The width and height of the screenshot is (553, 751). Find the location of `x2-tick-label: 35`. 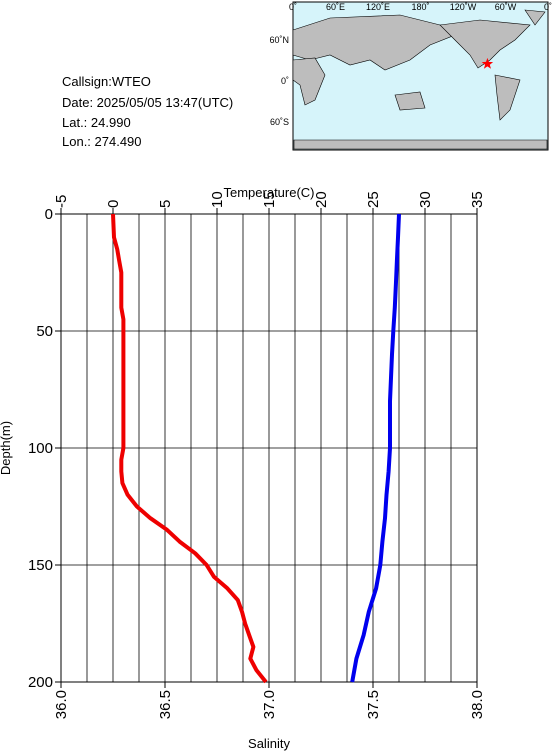

x2-tick-label: 35 is located at coordinates (477, 199).